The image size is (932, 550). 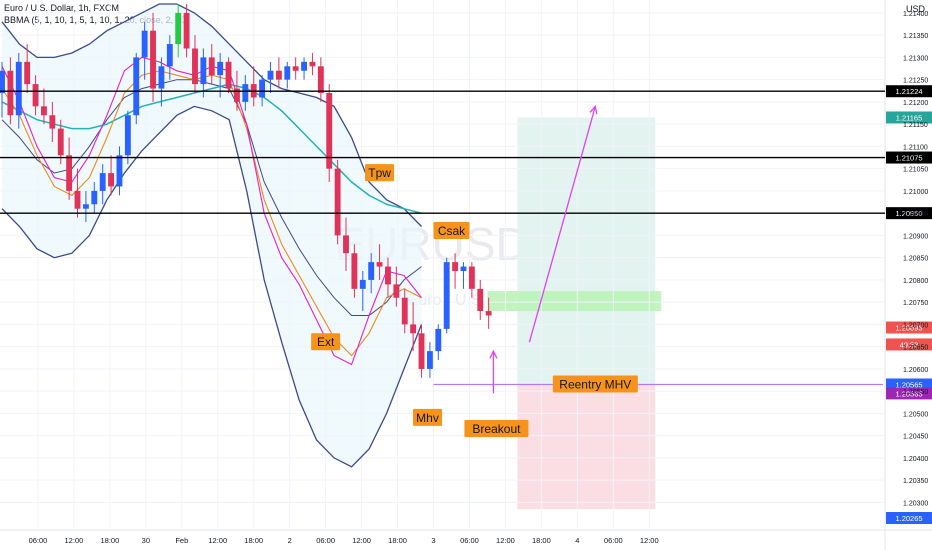 What do you see at coordinates (915, 414) in the screenshot?
I see `price-tick-label: 1.20500` at bounding box center [915, 414].